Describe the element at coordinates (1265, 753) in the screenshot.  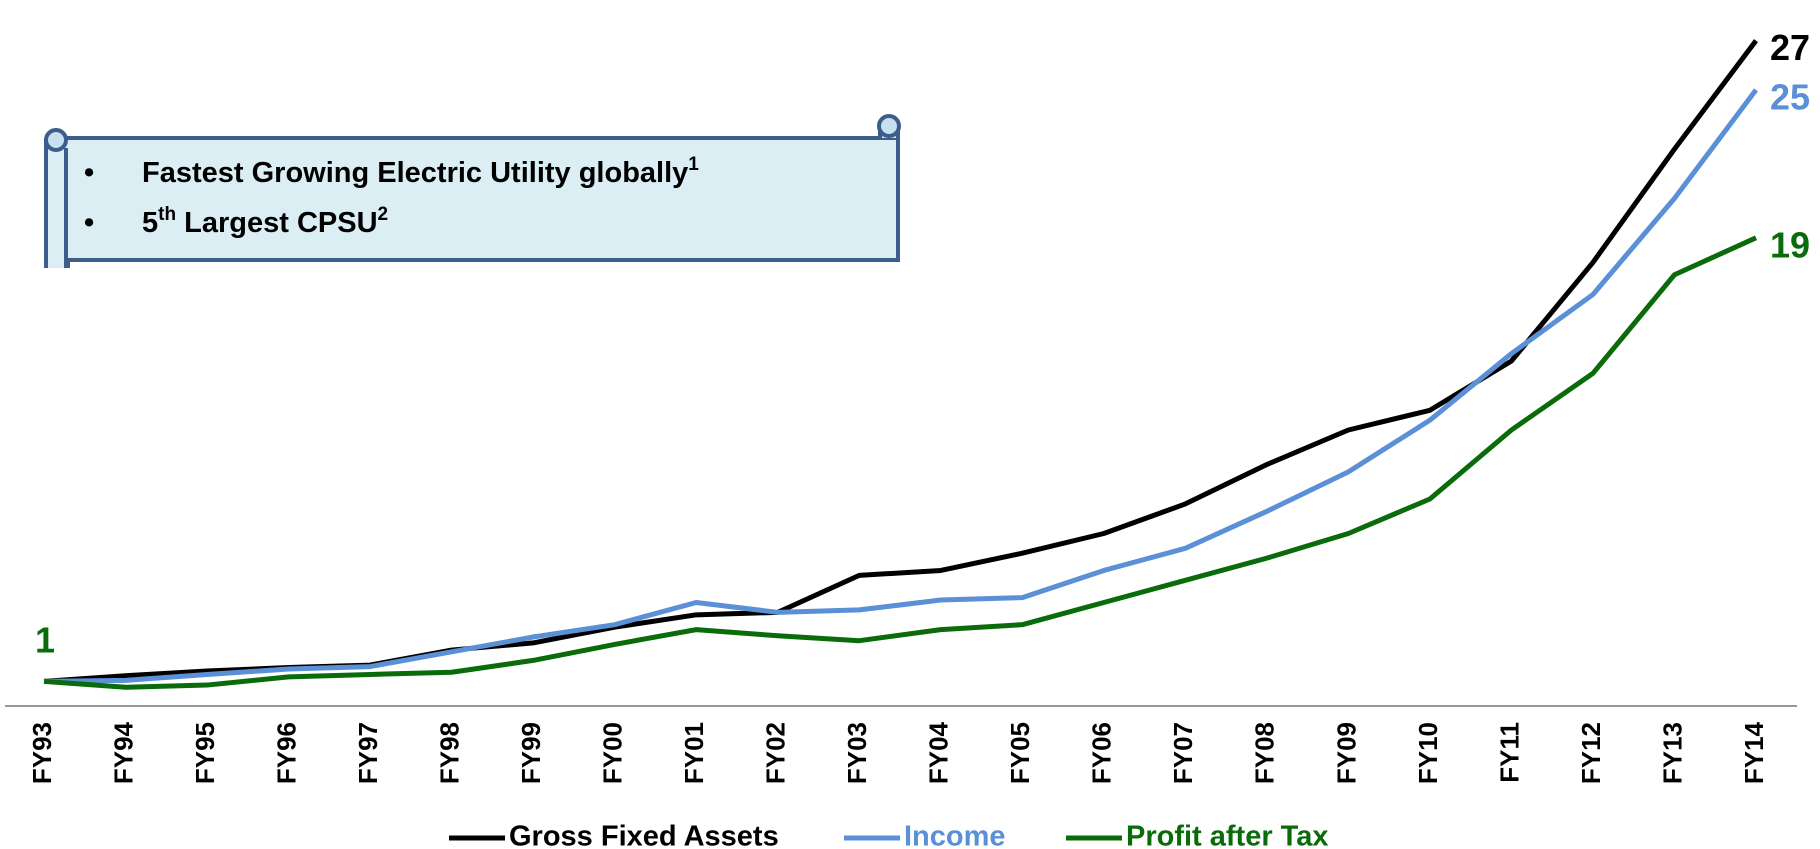
I see `x-tick-label: FY08` at that location.